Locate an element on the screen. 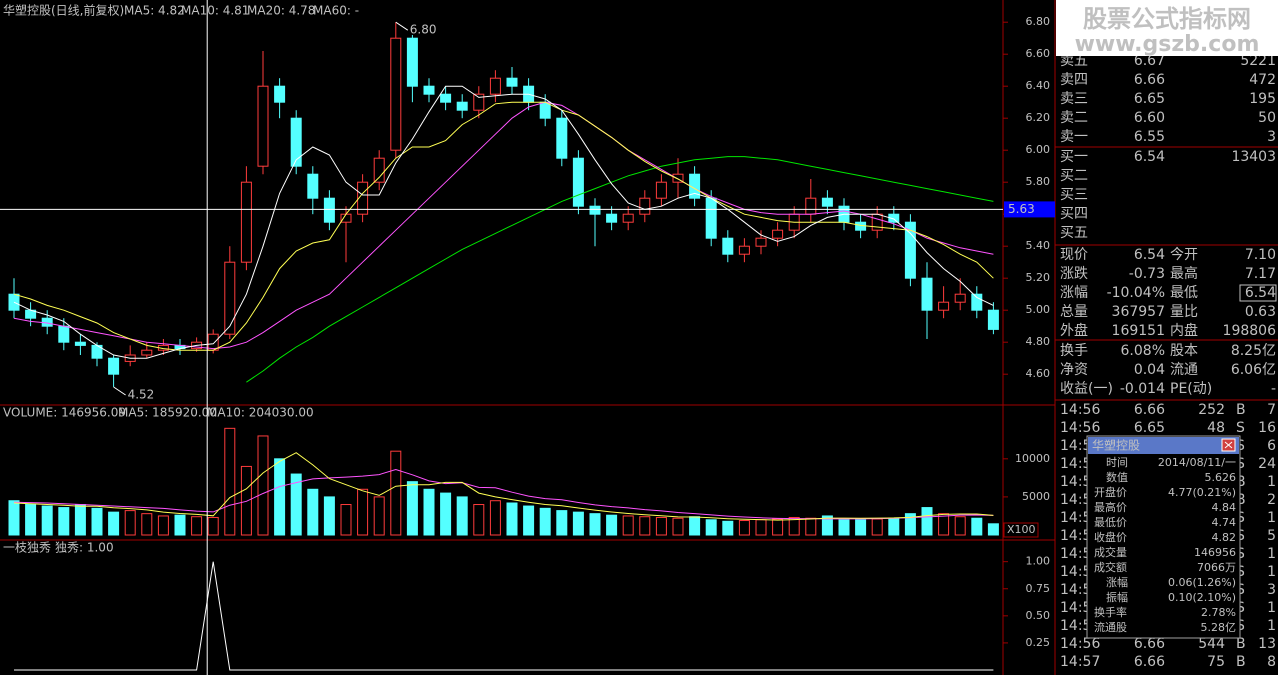 The width and height of the screenshot is (1278, 675). trade-count: 8 is located at coordinates (1271, 662).